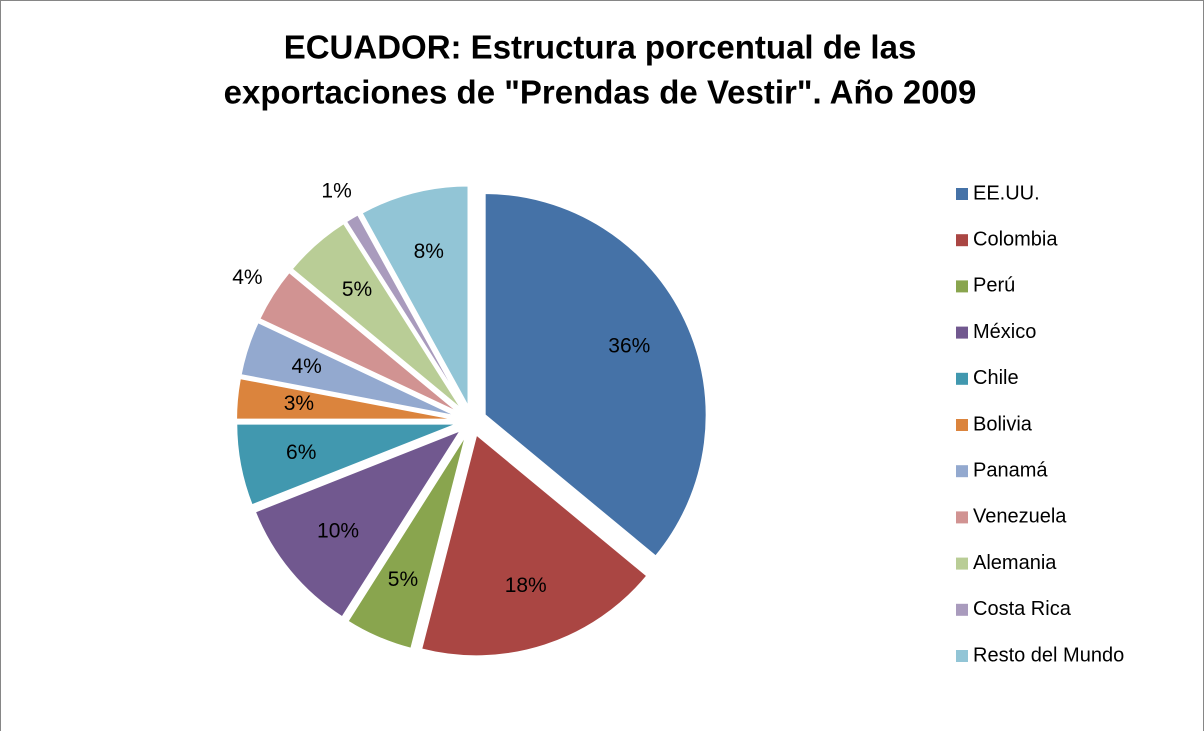  I want to click on legend-label: Chile, so click(996, 378).